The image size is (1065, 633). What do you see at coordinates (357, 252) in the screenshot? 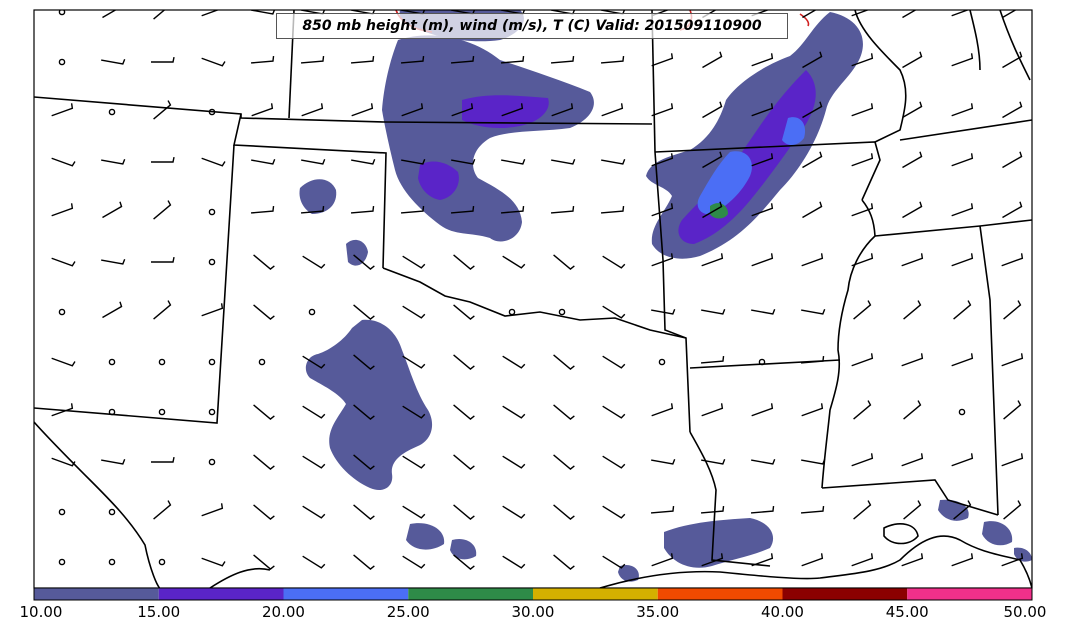
I see `shade-cell-panhandle` at bounding box center [357, 252].